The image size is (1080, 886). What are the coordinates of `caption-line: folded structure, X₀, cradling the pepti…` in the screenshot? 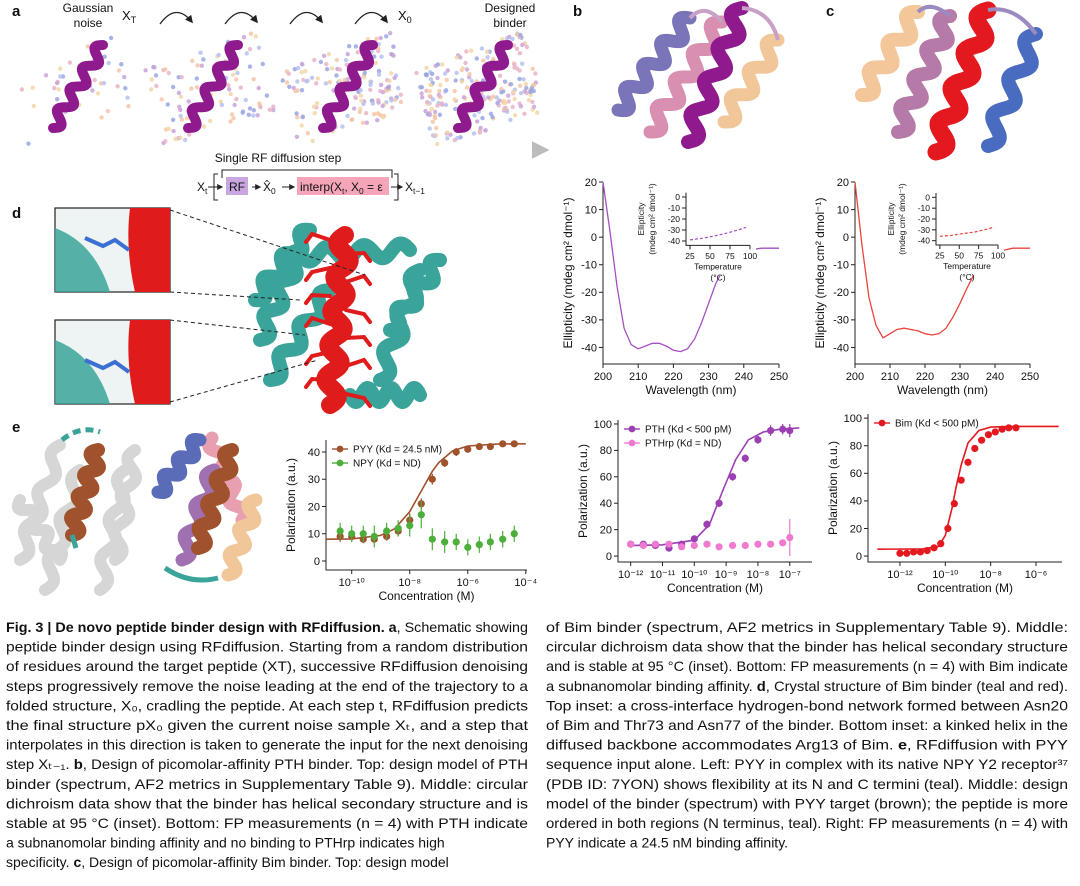 It's located at (267, 705).